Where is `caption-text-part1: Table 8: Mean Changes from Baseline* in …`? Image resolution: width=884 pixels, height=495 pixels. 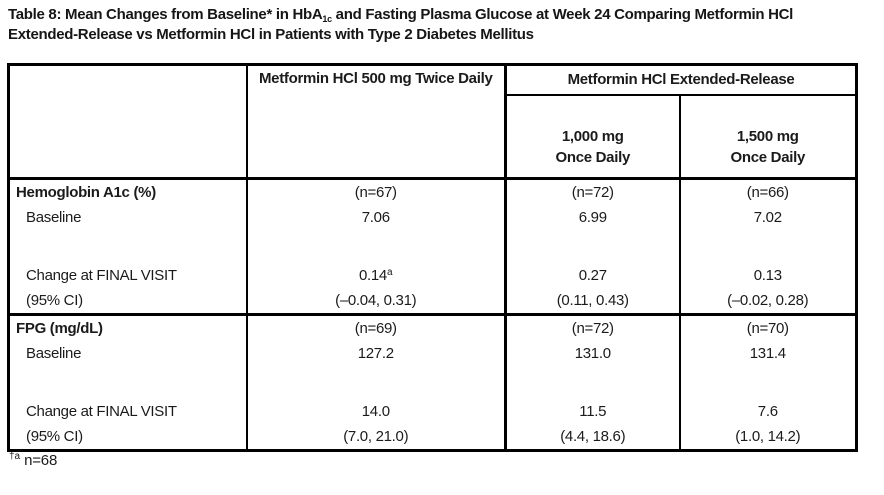
caption-text-part1: Table 8: Mean Changes from Baseline* in … is located at coordinates (165, 14).